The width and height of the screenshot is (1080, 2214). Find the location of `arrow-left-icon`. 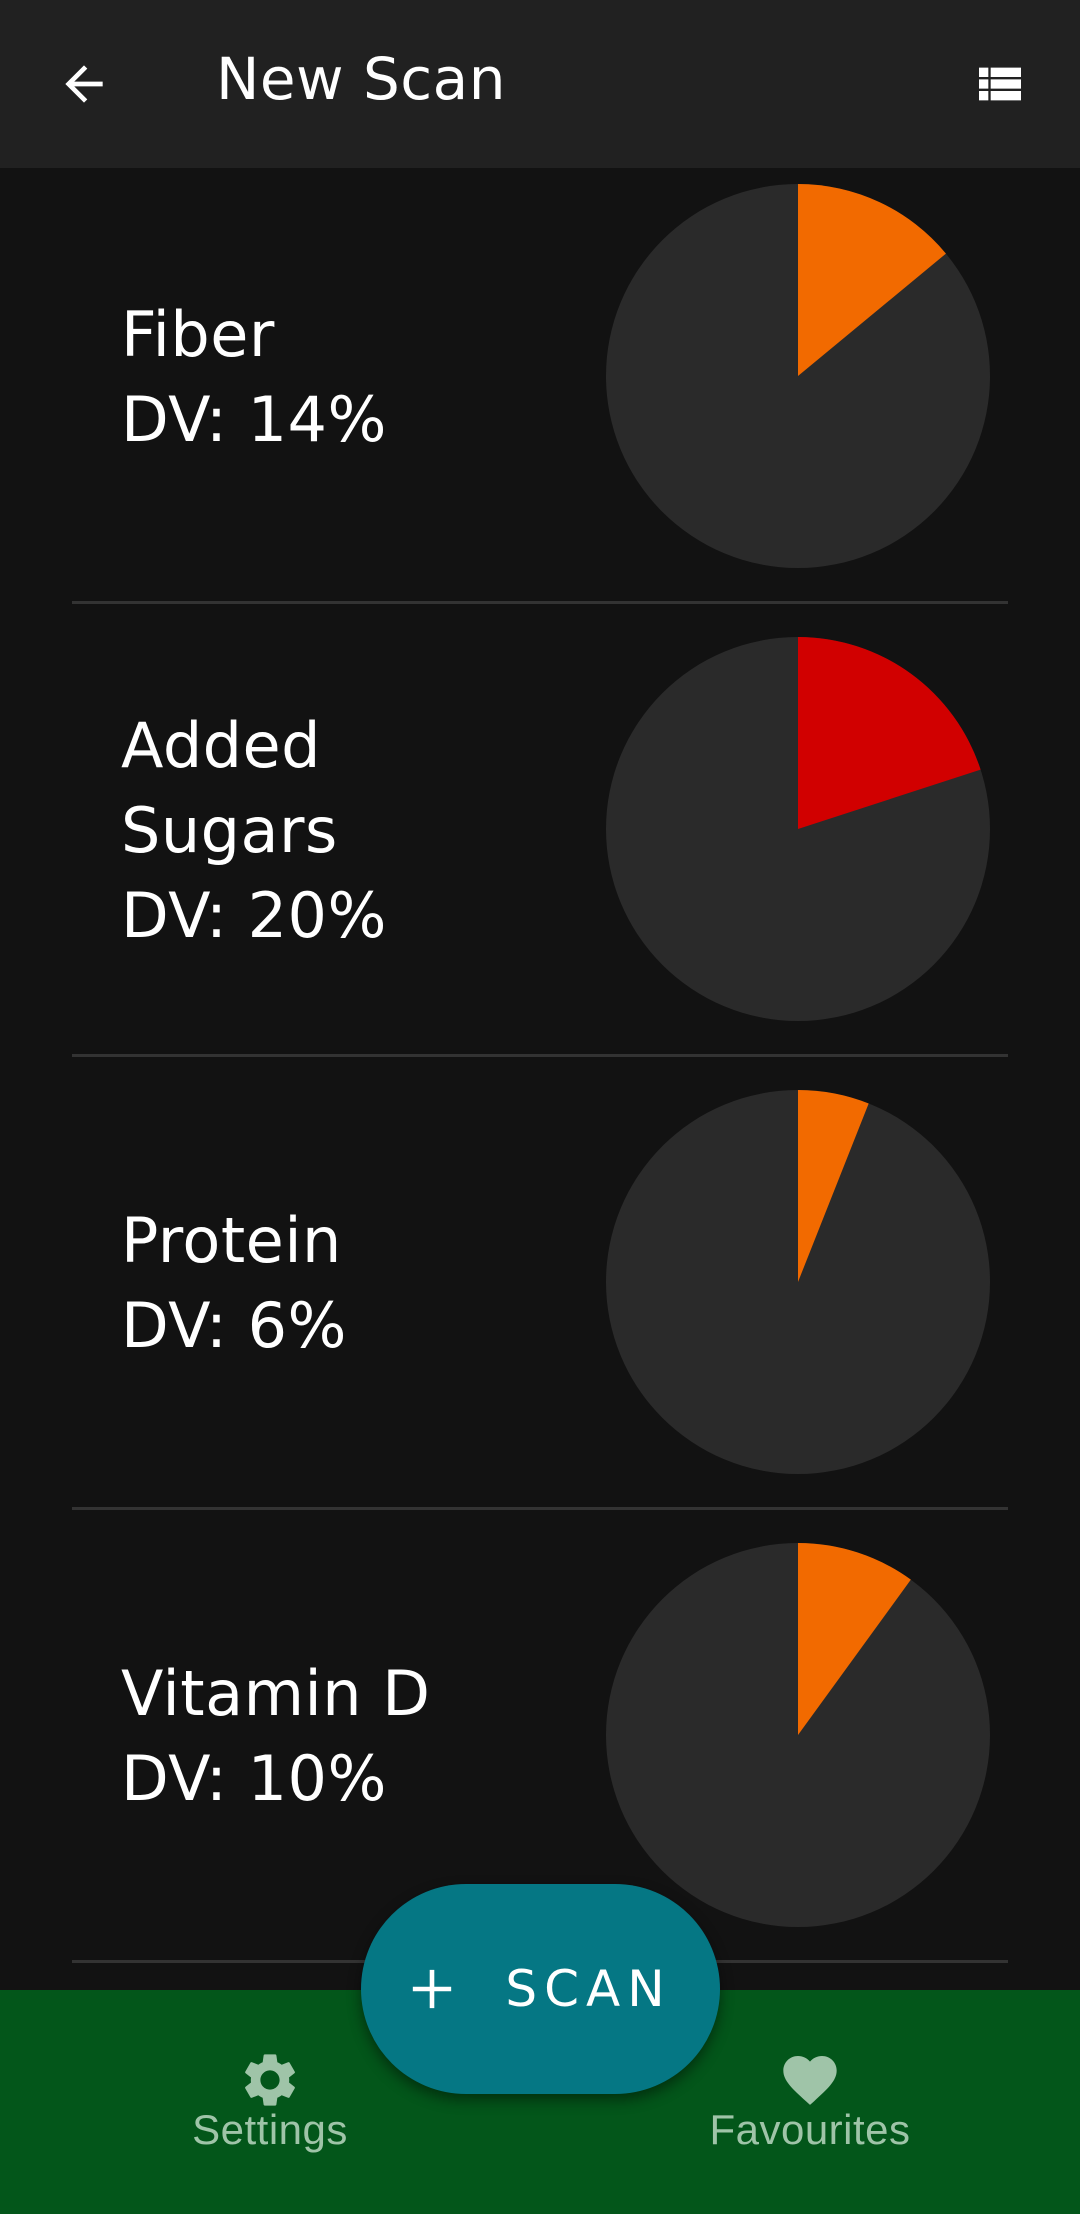

arrow-left-icon is located at coordinates (84, 84).